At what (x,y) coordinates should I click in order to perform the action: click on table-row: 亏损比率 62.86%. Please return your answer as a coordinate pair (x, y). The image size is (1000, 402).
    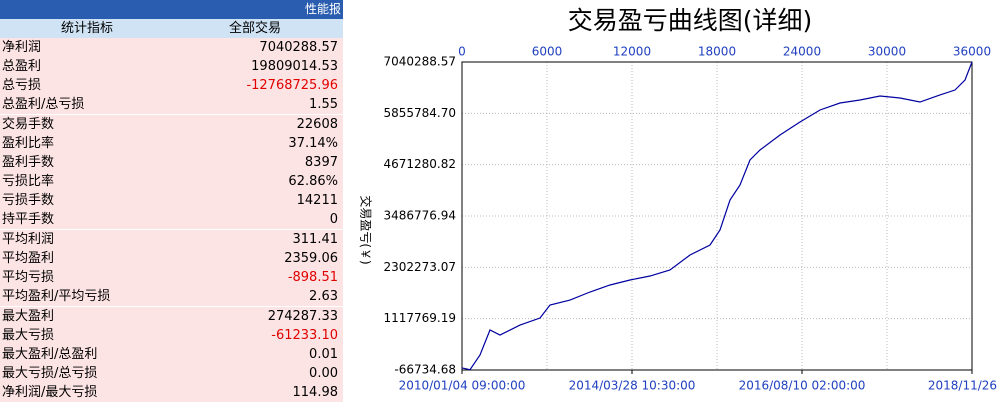
    Looking at the image, I should click on (171, 181).